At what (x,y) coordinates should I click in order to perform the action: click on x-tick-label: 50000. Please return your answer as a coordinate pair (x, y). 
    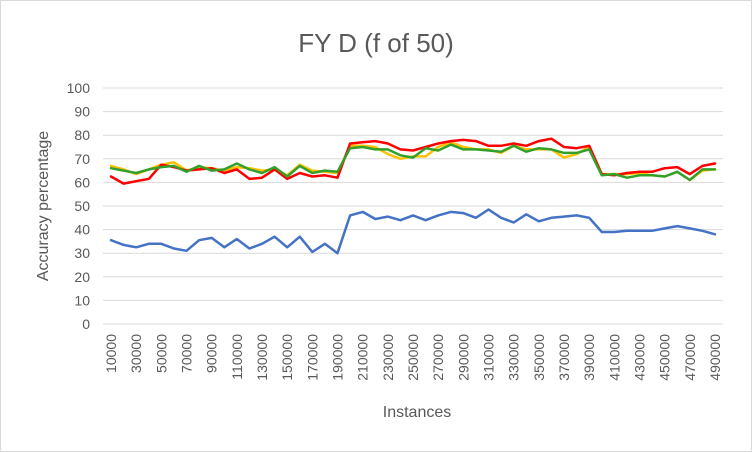
    Looking at the image, I should click on (161, 353).